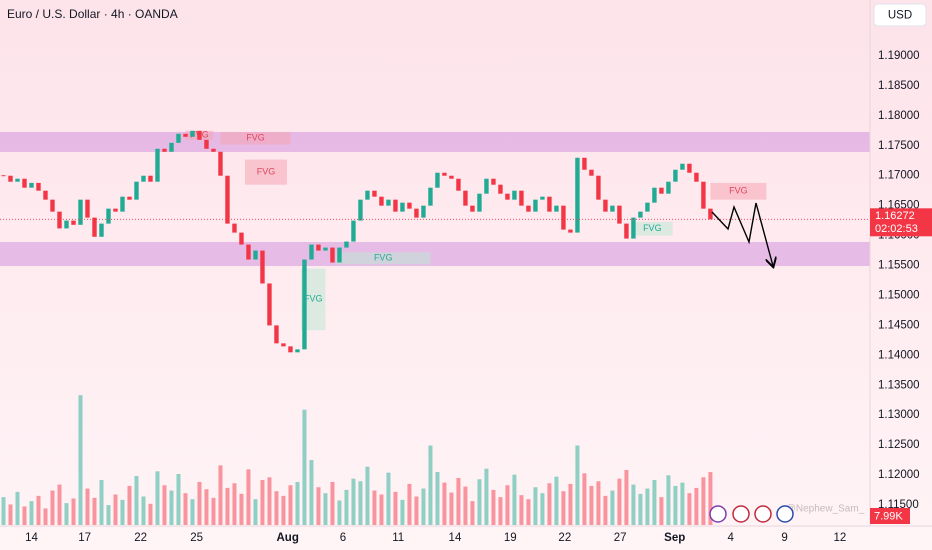  Describe the element at coordinates (899, 266) in the screenshot. I see `y-tick-label: 1.15500` at that location.